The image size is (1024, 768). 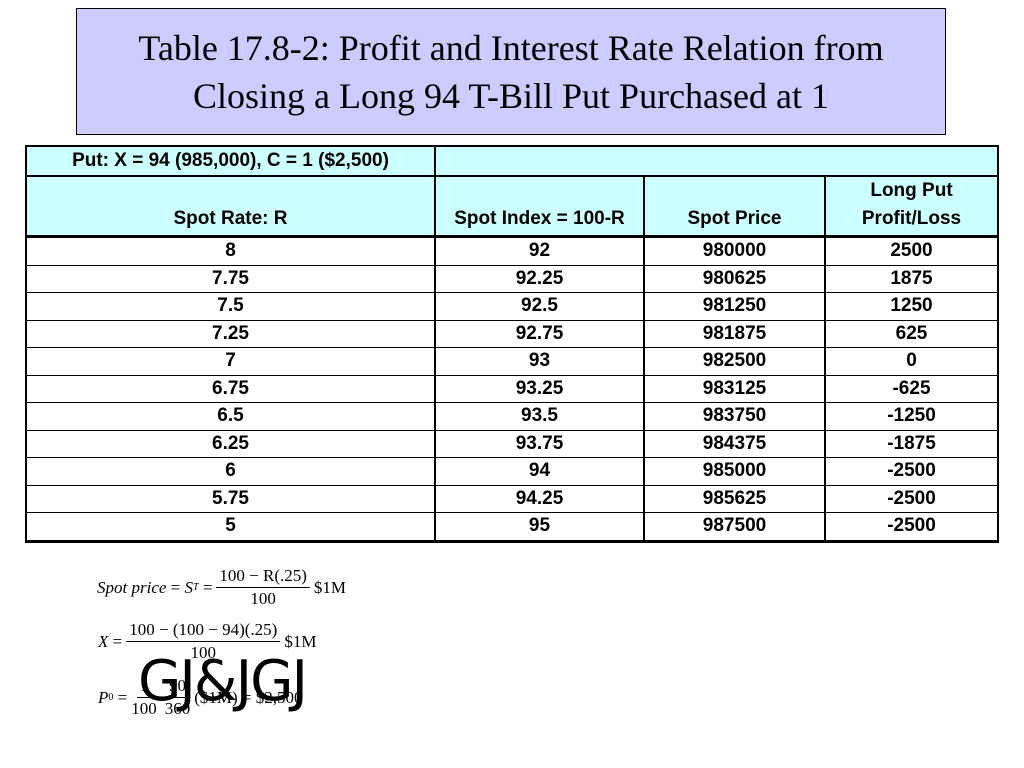 What do you see at coordinates (230, 334) in the screenshot?
I see `cell-spot-rate: 7.25` at bounding box center [230, 334].